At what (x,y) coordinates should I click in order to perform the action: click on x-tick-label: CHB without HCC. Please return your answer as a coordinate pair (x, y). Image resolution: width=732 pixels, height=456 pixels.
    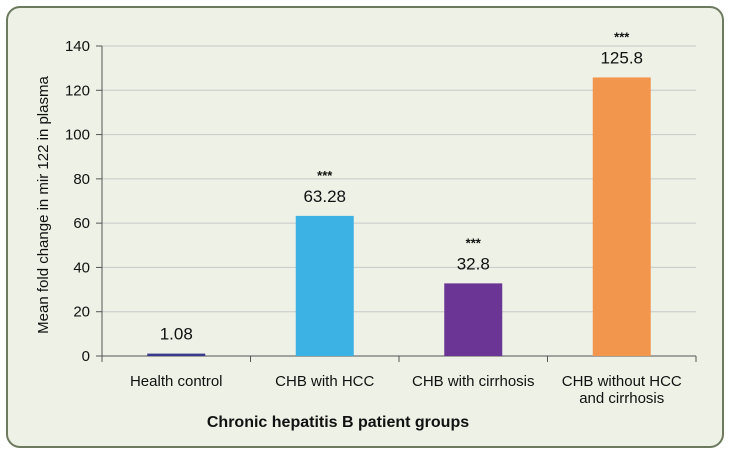
    Looking at the image, I should click on (622, 381).